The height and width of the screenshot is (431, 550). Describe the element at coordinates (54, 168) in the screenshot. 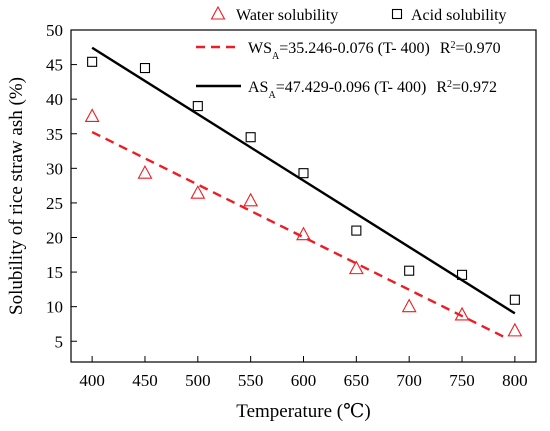

I see `y-tick-label: 30` at that location.